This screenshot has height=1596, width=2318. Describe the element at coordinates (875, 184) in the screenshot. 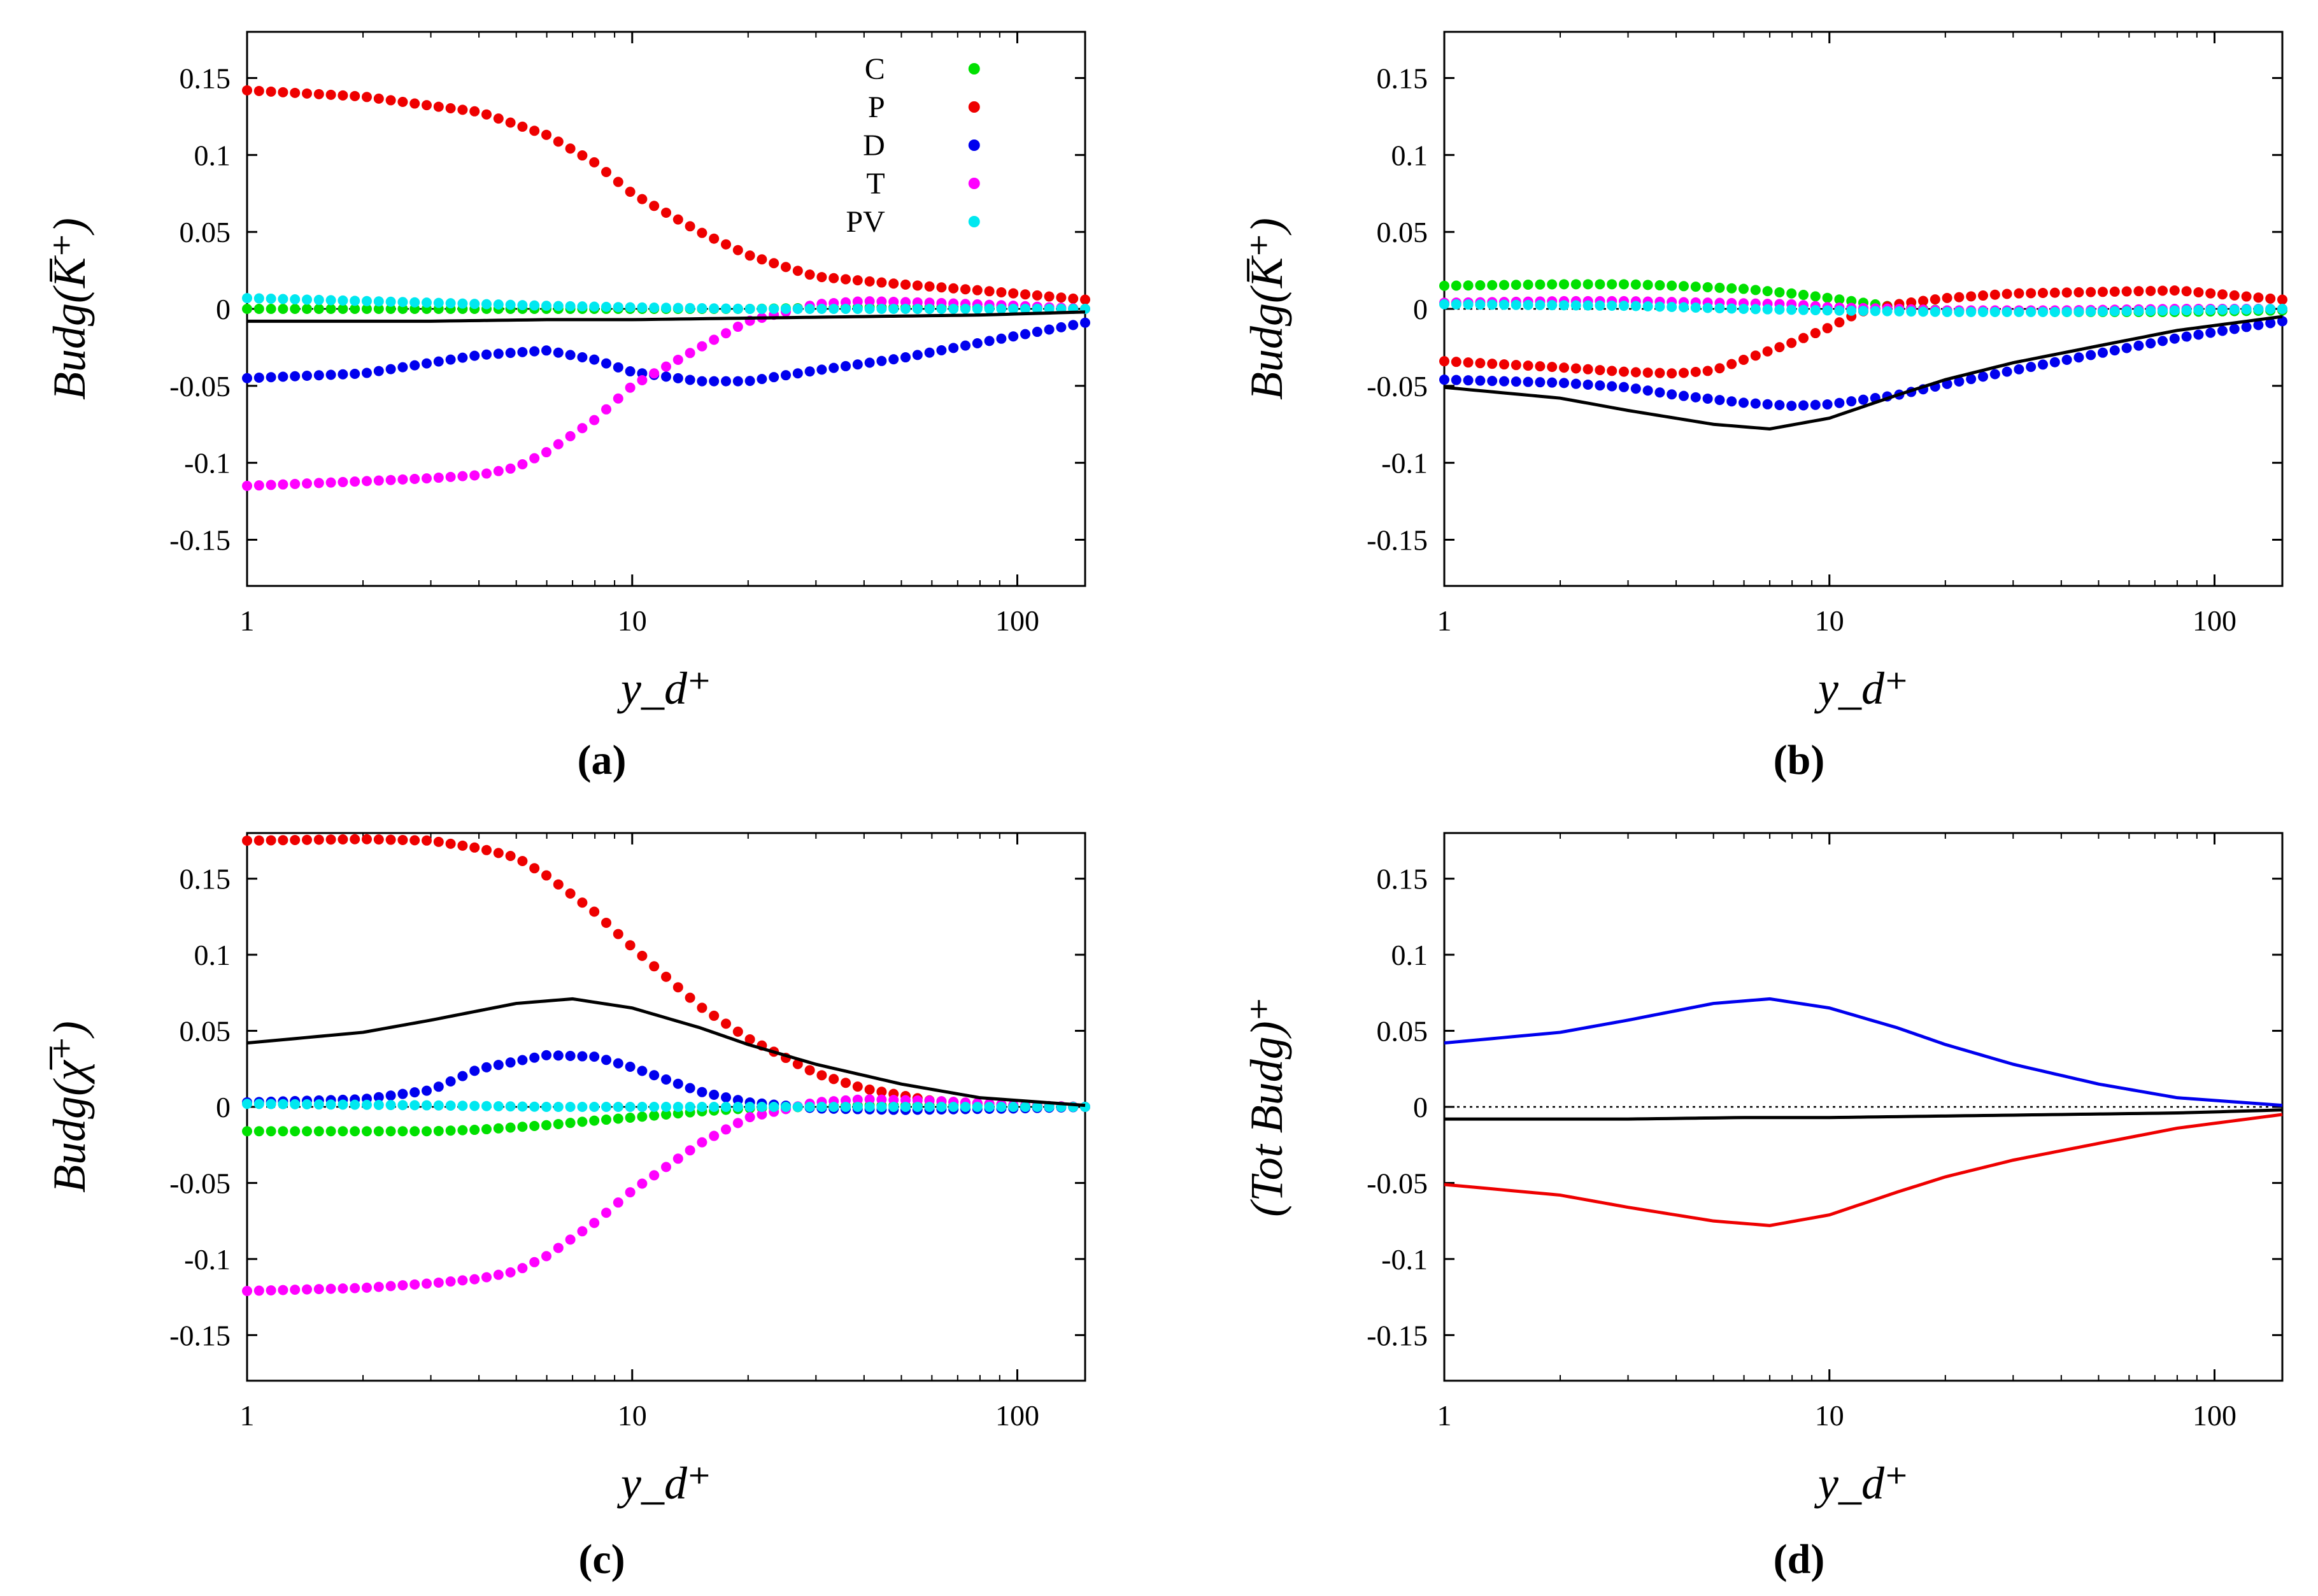

I see `legend-label: T` at that location.